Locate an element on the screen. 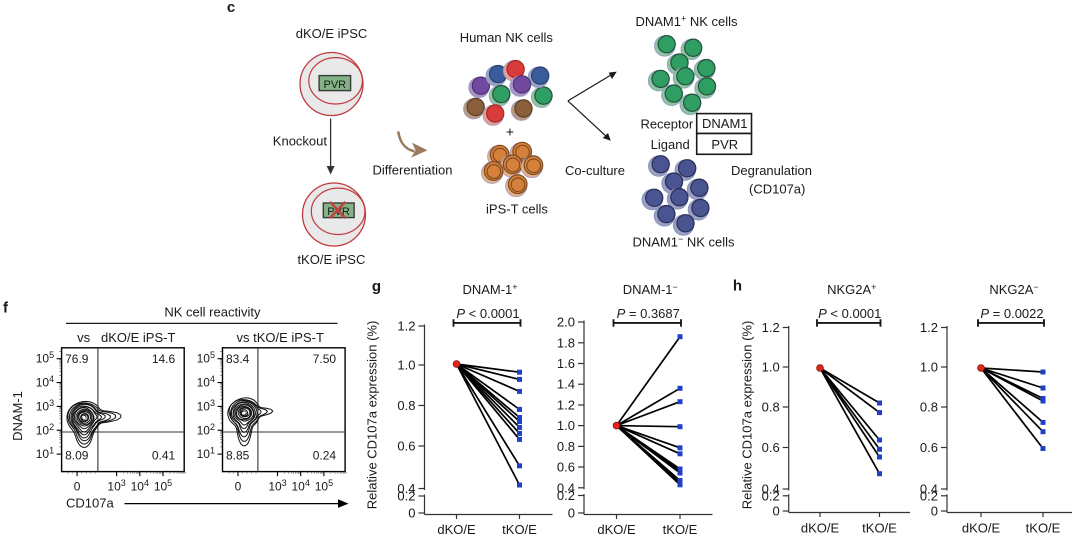 This screenshot has height=540, width=1080. svg-text: DNAM-1 is located at coordinates (17, 416).